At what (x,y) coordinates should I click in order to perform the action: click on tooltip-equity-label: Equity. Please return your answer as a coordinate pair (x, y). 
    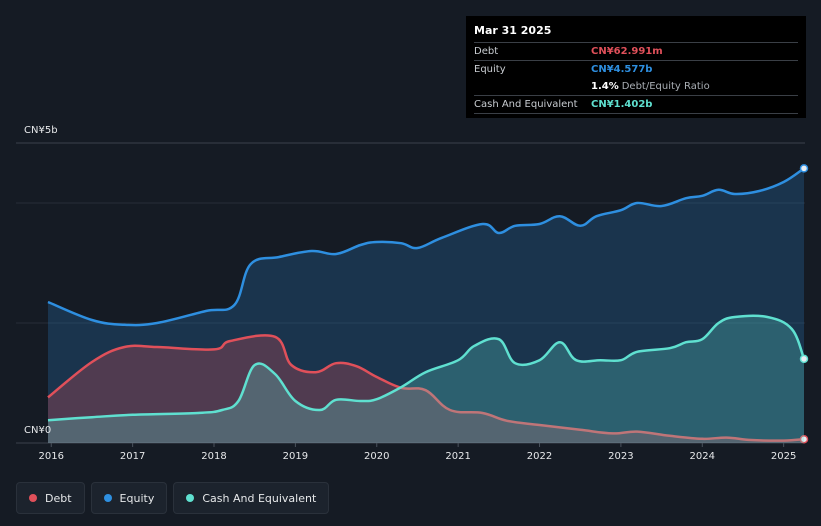
    Looking at the image, I should click on (490, 69).